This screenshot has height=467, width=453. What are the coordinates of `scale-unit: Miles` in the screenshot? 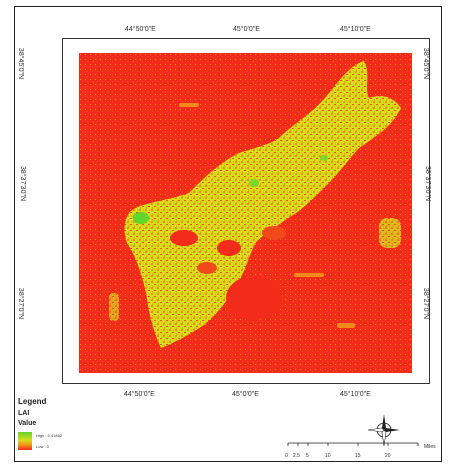 It's located at (430, 447).